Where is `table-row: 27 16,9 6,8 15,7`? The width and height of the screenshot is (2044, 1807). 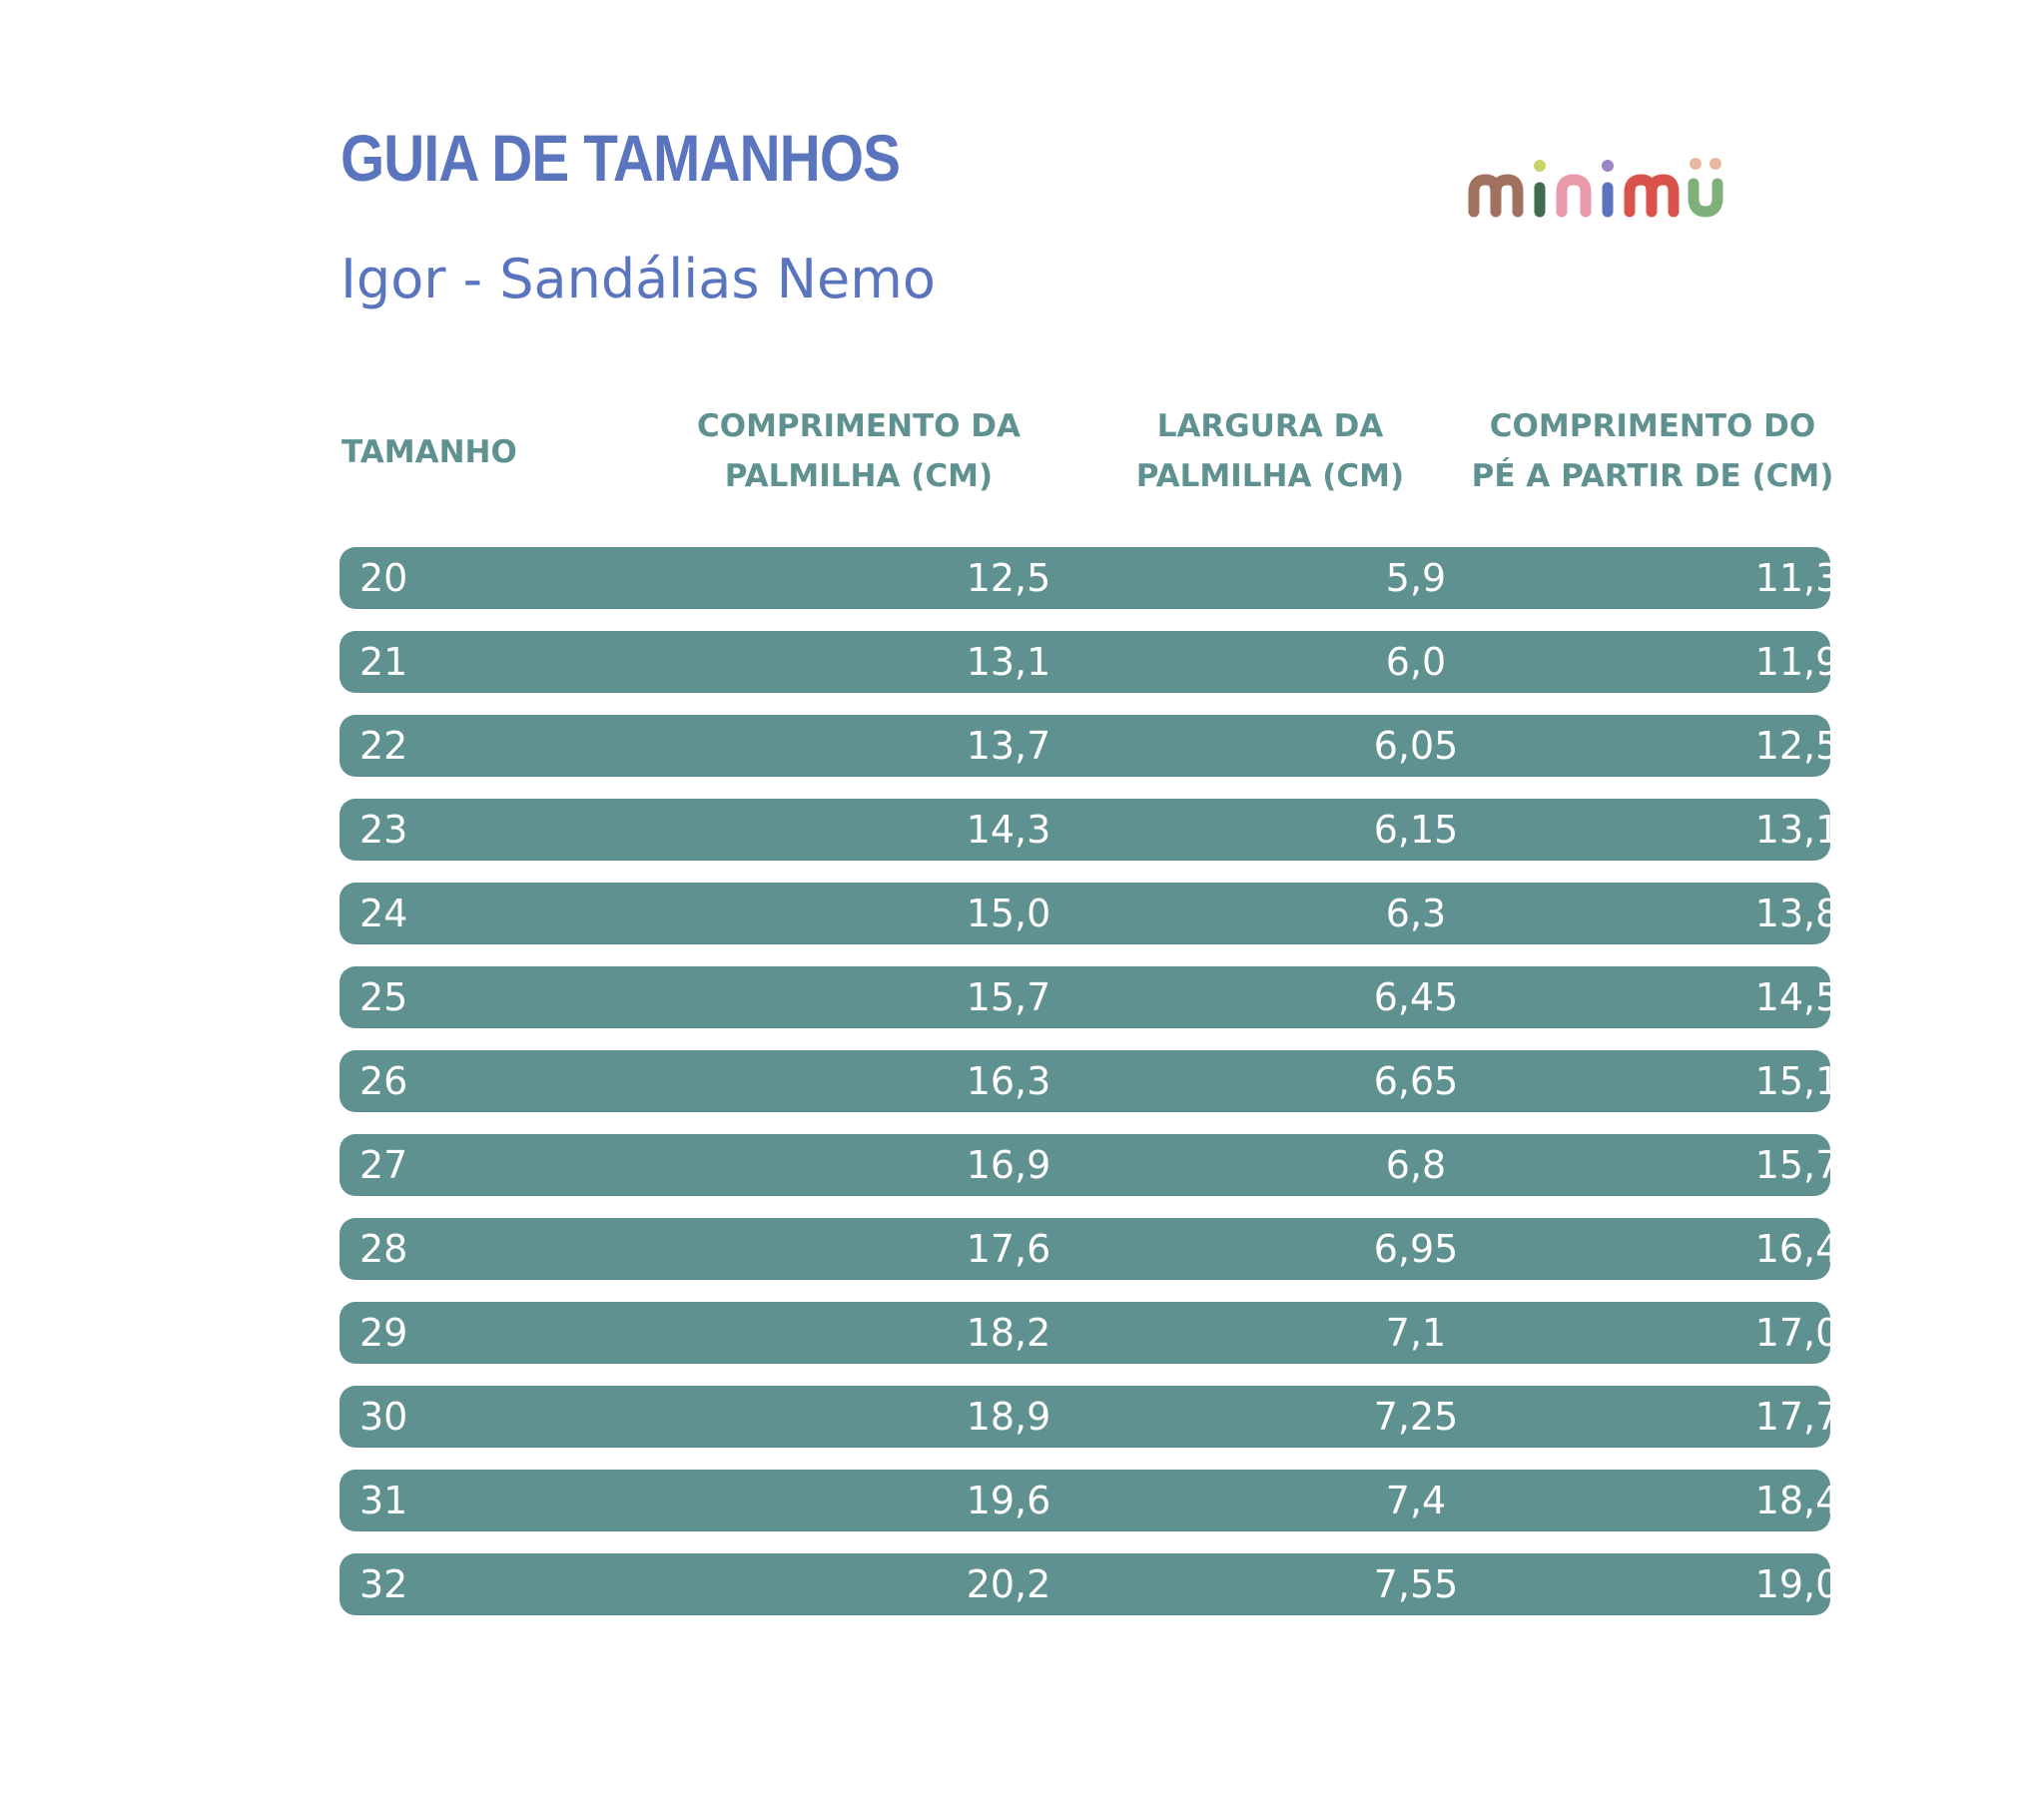 table-row: 27 16,9 6,8 15,7 is located at coordinates (1089, 1165).